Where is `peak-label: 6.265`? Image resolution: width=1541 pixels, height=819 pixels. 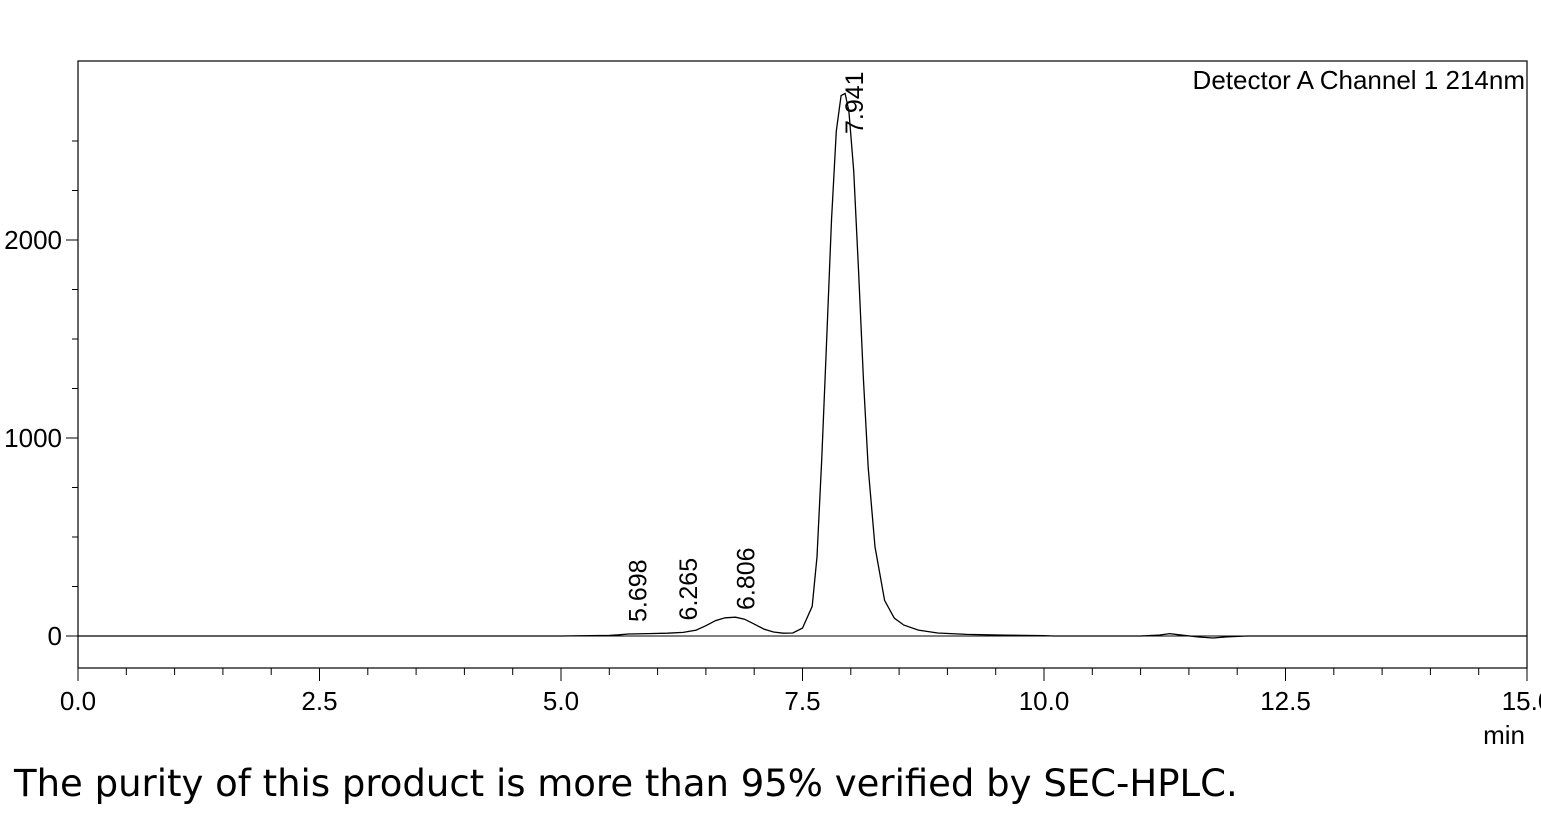
peak-label: 6.265 is located at coordinates (689, 589).